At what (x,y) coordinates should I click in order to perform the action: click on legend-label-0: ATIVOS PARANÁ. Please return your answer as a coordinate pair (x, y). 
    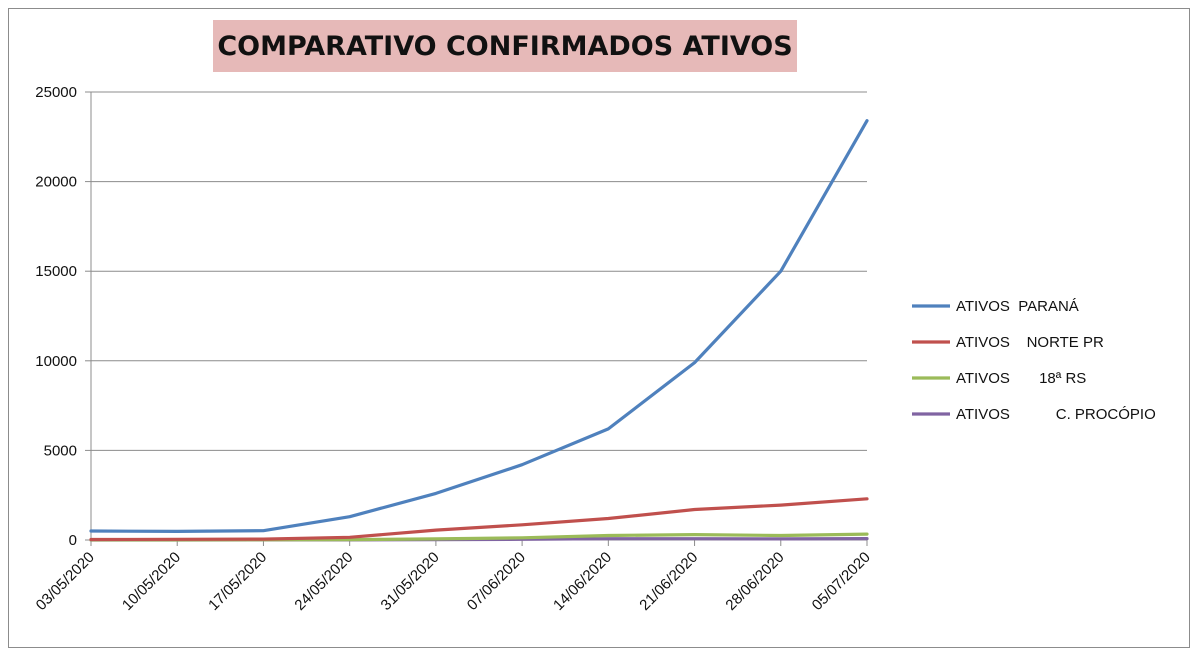
    Looking at the image, I should click on (1017, 306).